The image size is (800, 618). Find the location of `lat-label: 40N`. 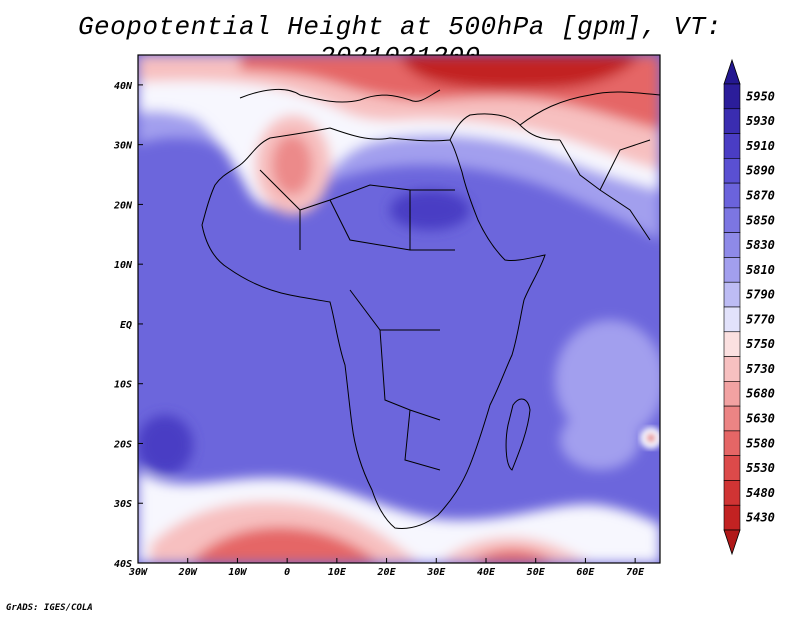

lat-label: 40N is located at coordinates (123, 86).